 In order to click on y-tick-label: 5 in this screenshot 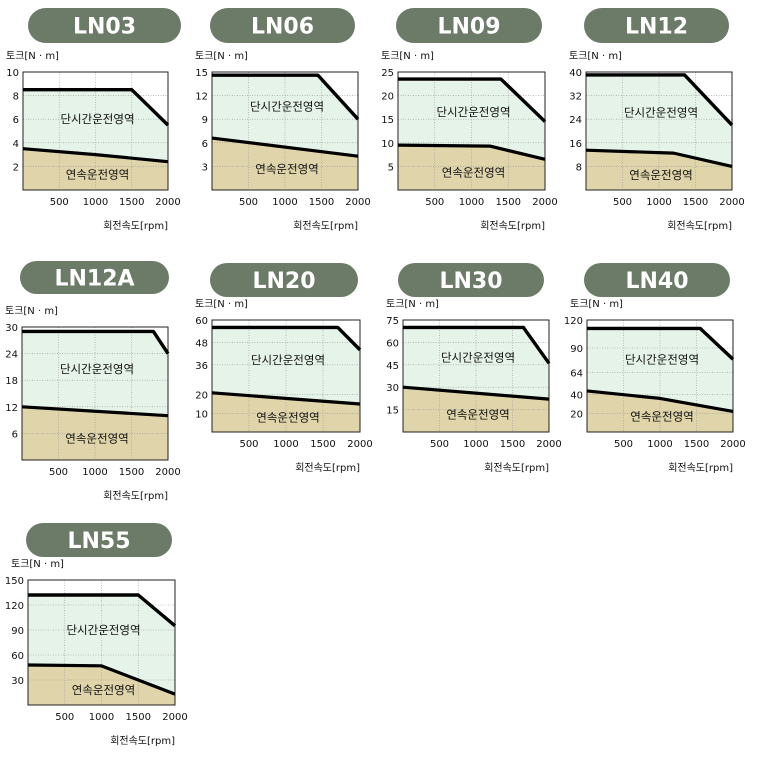, I will do `click(391, 167)`.